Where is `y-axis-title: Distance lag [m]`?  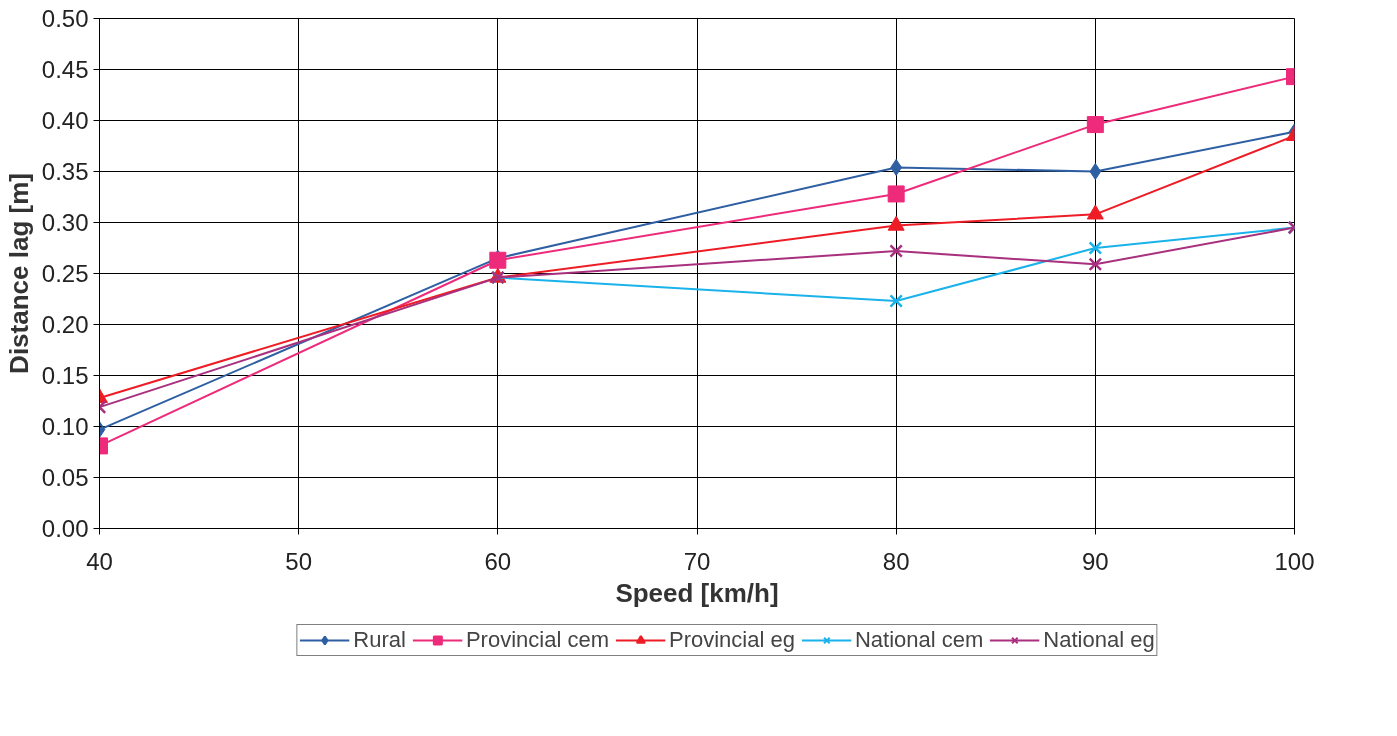
y-axis-title: Distance lag [m] is located at coordinates (18, 273).